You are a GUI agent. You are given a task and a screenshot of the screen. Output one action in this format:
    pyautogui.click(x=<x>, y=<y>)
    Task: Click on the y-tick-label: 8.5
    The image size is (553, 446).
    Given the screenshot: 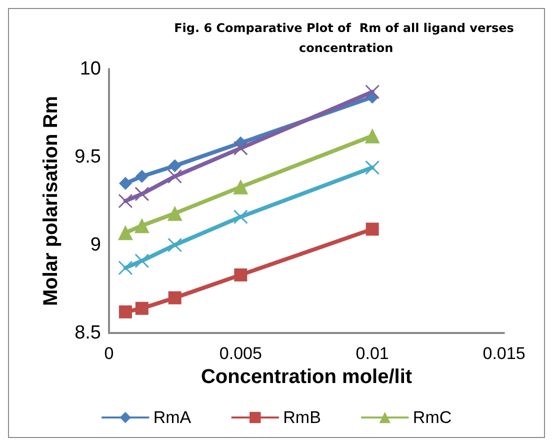 What is the action you would take?
    pyautogui.click(x=87, y=333)
    